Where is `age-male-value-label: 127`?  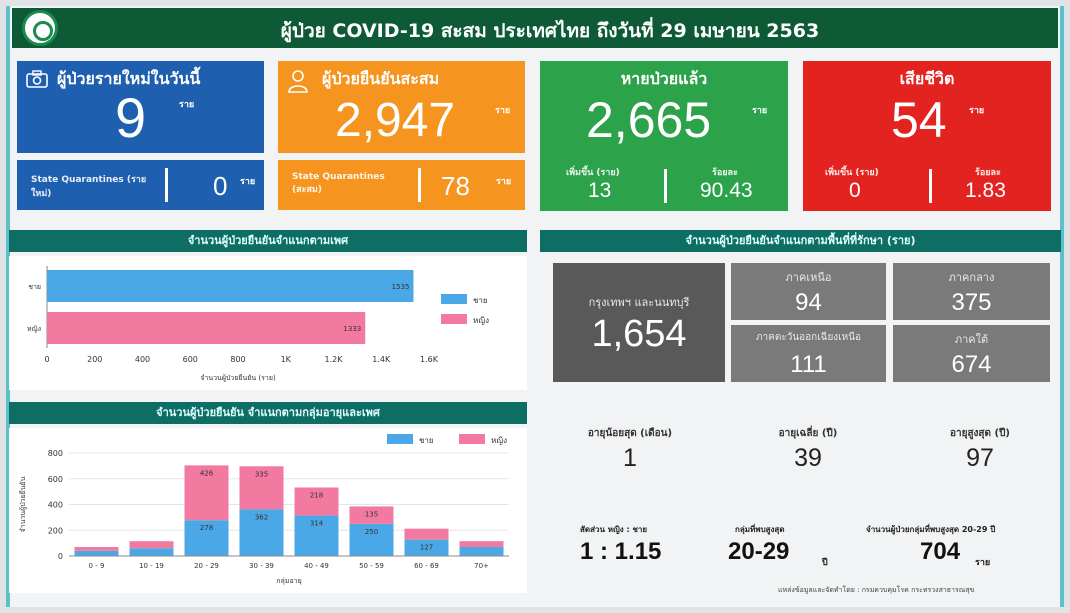 age-male-value-label: 127 is located at coordinates (426, 548).